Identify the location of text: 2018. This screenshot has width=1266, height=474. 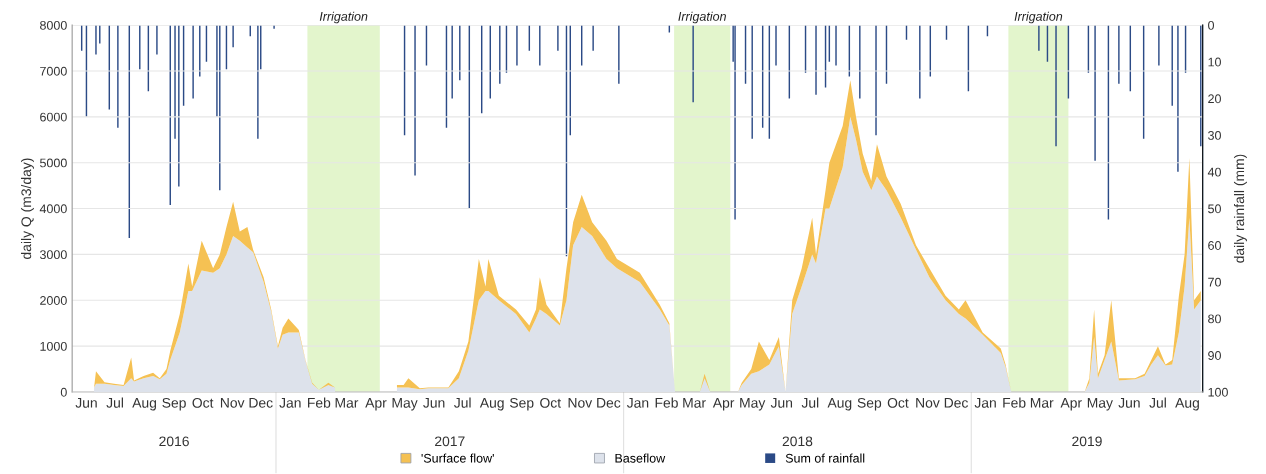
(797, 441).